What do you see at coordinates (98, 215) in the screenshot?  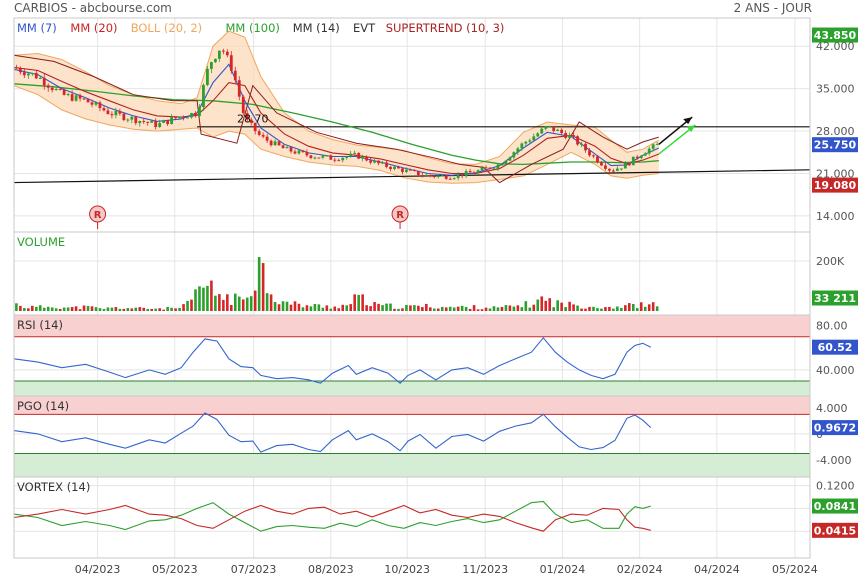 I see `r-marker-label: R` at bounding box center [98, 215].